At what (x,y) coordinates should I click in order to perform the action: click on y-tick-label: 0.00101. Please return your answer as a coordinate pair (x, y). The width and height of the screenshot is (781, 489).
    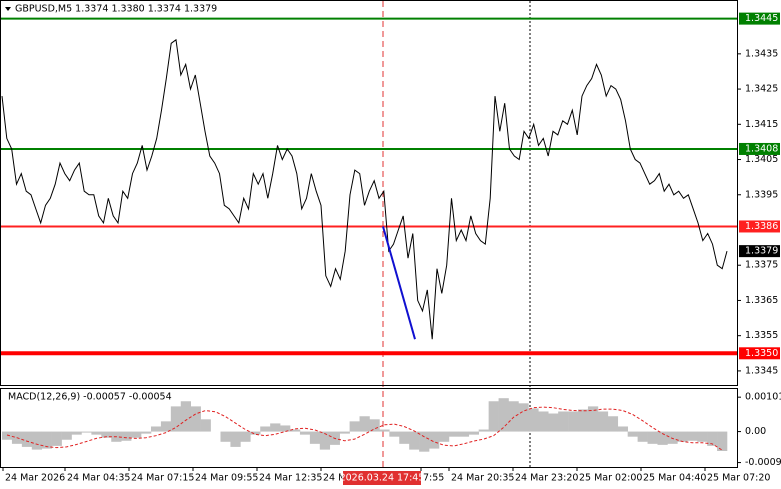
    Looking at the image, I should click on (763, 397).